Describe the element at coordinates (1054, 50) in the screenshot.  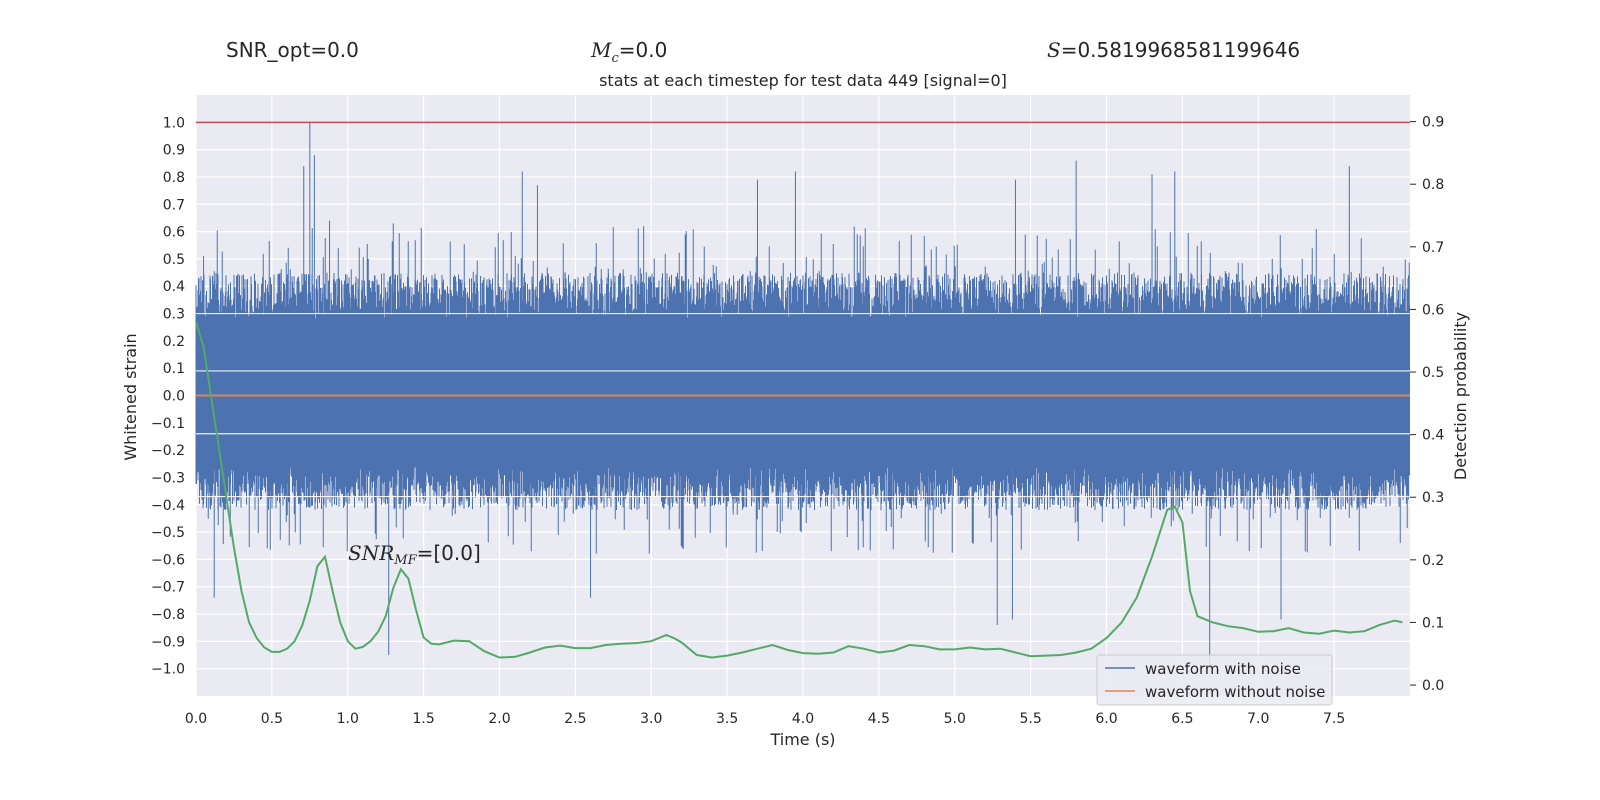
I see `s-symbol: S` at that location.